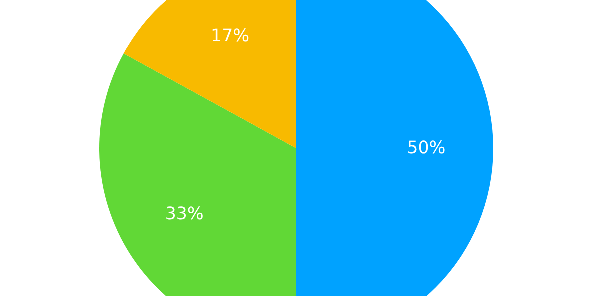 The image size is (592, 296). What do you see at coordinates (230, 36) in the screenshot?
I see `data-label: 17%` at bounding box center [230, 36].